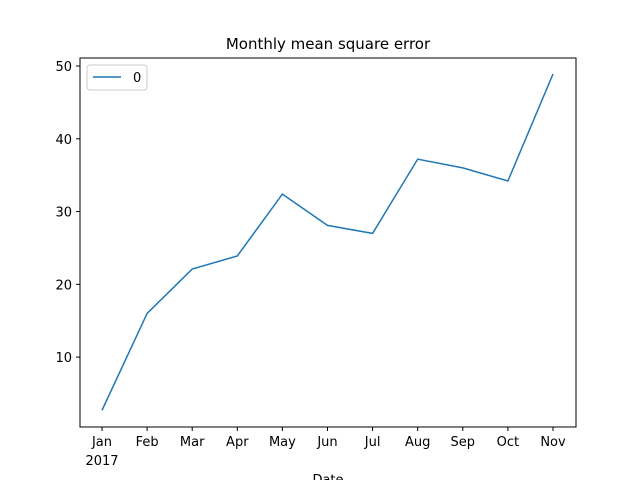 This screenshot has height=480, width=640. What do you see at coordinates (372, 442) in the screenshot?
I see `x-tick-label: Jul` at bounding box center [372, 442].